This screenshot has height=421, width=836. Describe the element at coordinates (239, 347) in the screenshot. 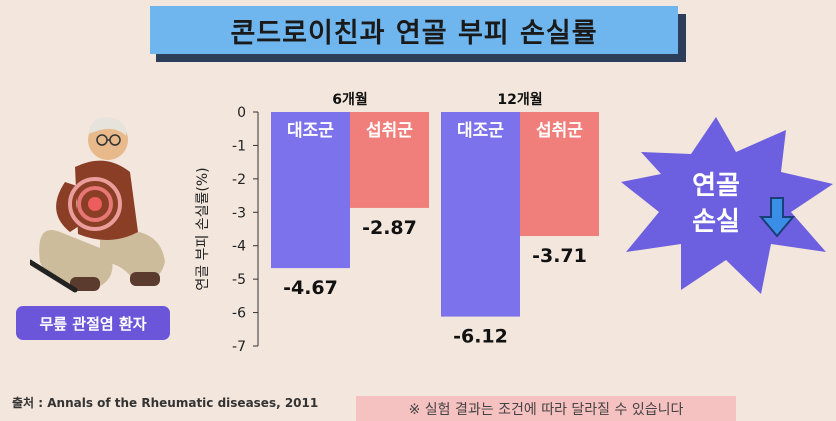

I see `y-tick-label: -7` at that location.